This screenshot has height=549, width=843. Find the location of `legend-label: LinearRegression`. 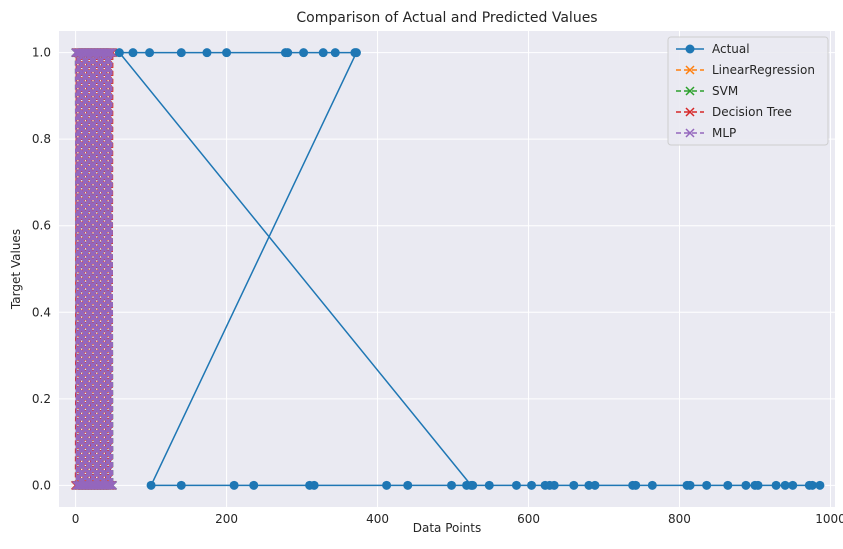

legend-label: LinearRegression is located at coordinates (763, 70).